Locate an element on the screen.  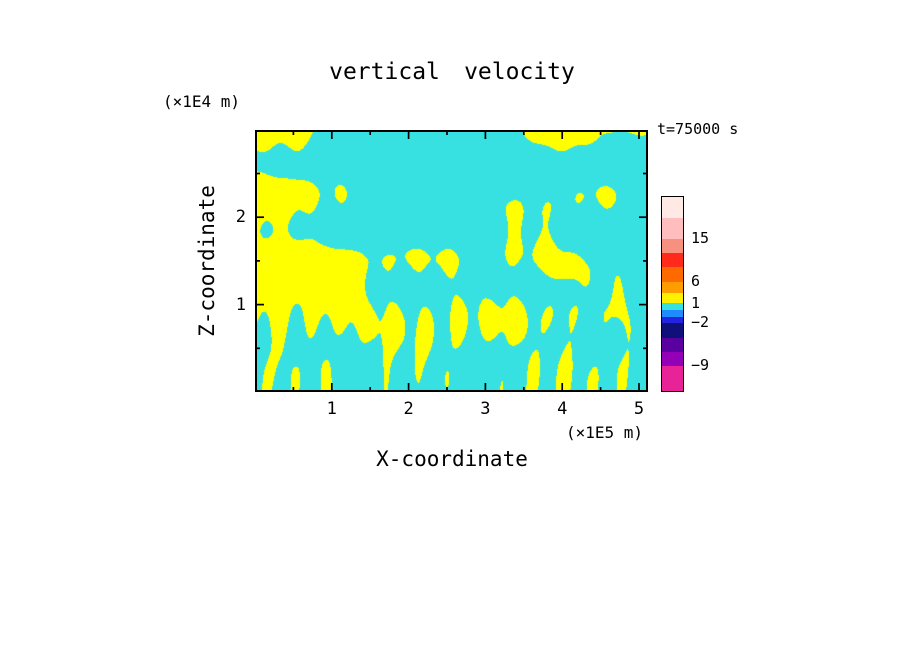
colorbar is located at coordinates (672, 294).